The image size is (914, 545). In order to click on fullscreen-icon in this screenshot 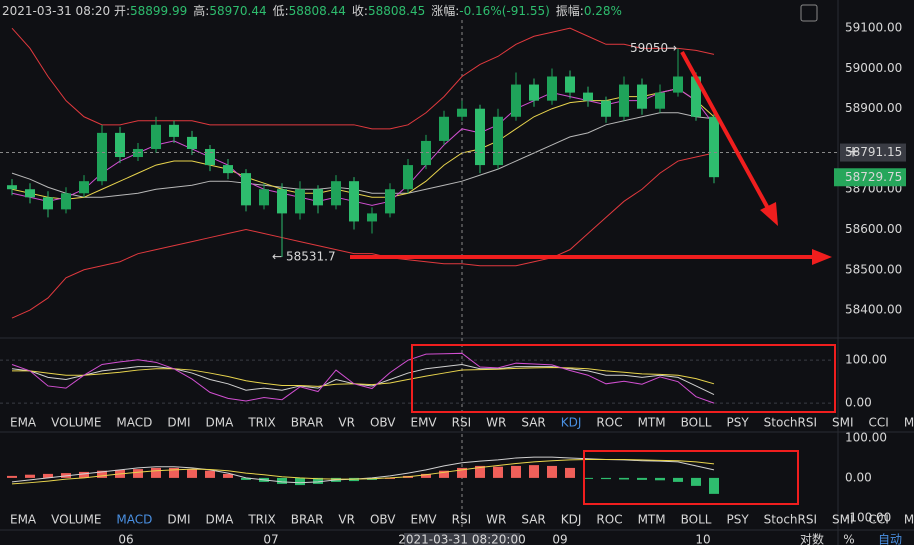, I will do `click(809, 13)`.